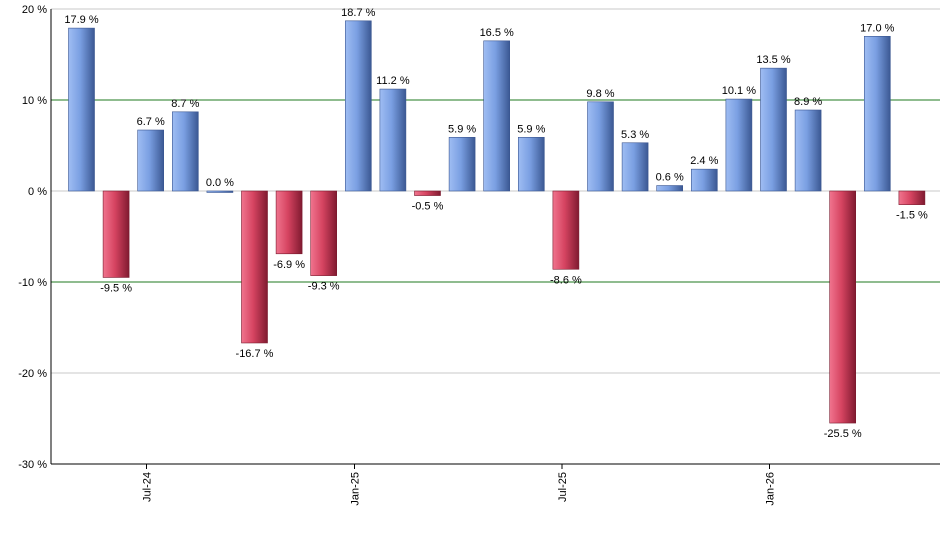  Describe the element at coordinates (563, 487) in the screenshot. I see `x-tick-label: Jul-25` at that location.